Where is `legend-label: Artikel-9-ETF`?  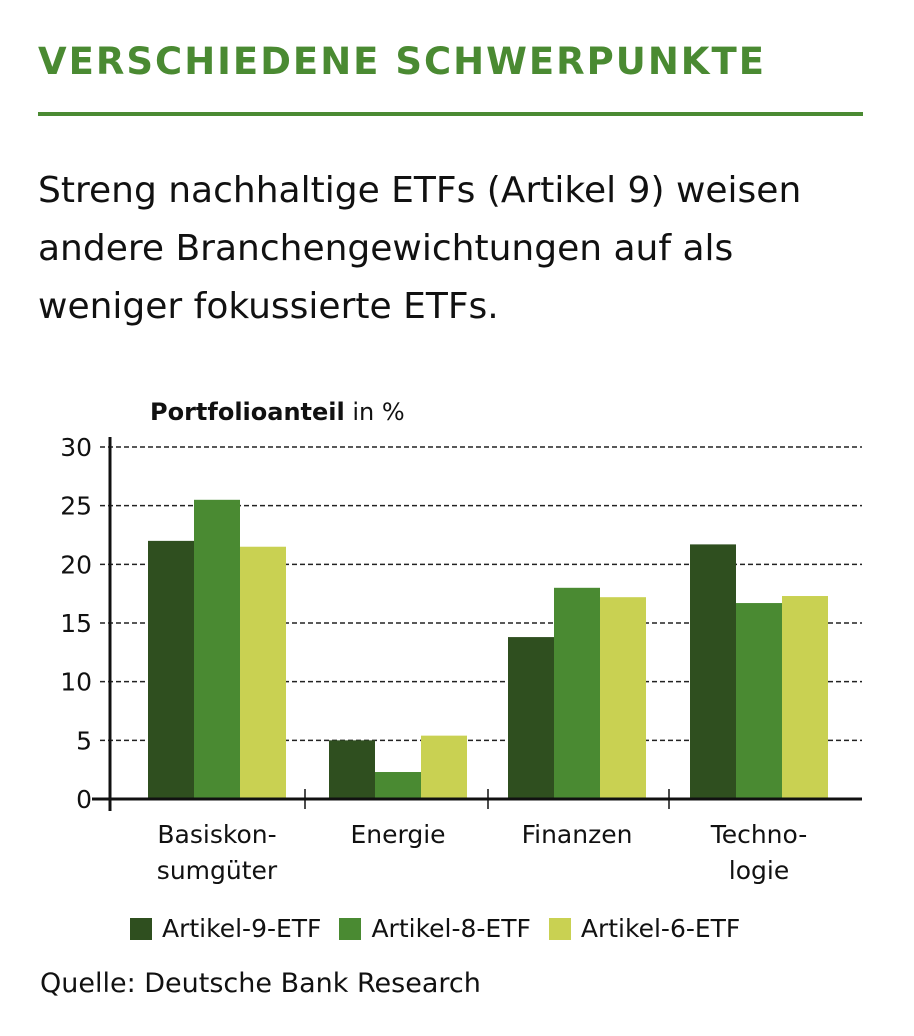
legend-label: Artikel-9-ETF is located at coordinates (242, 928).